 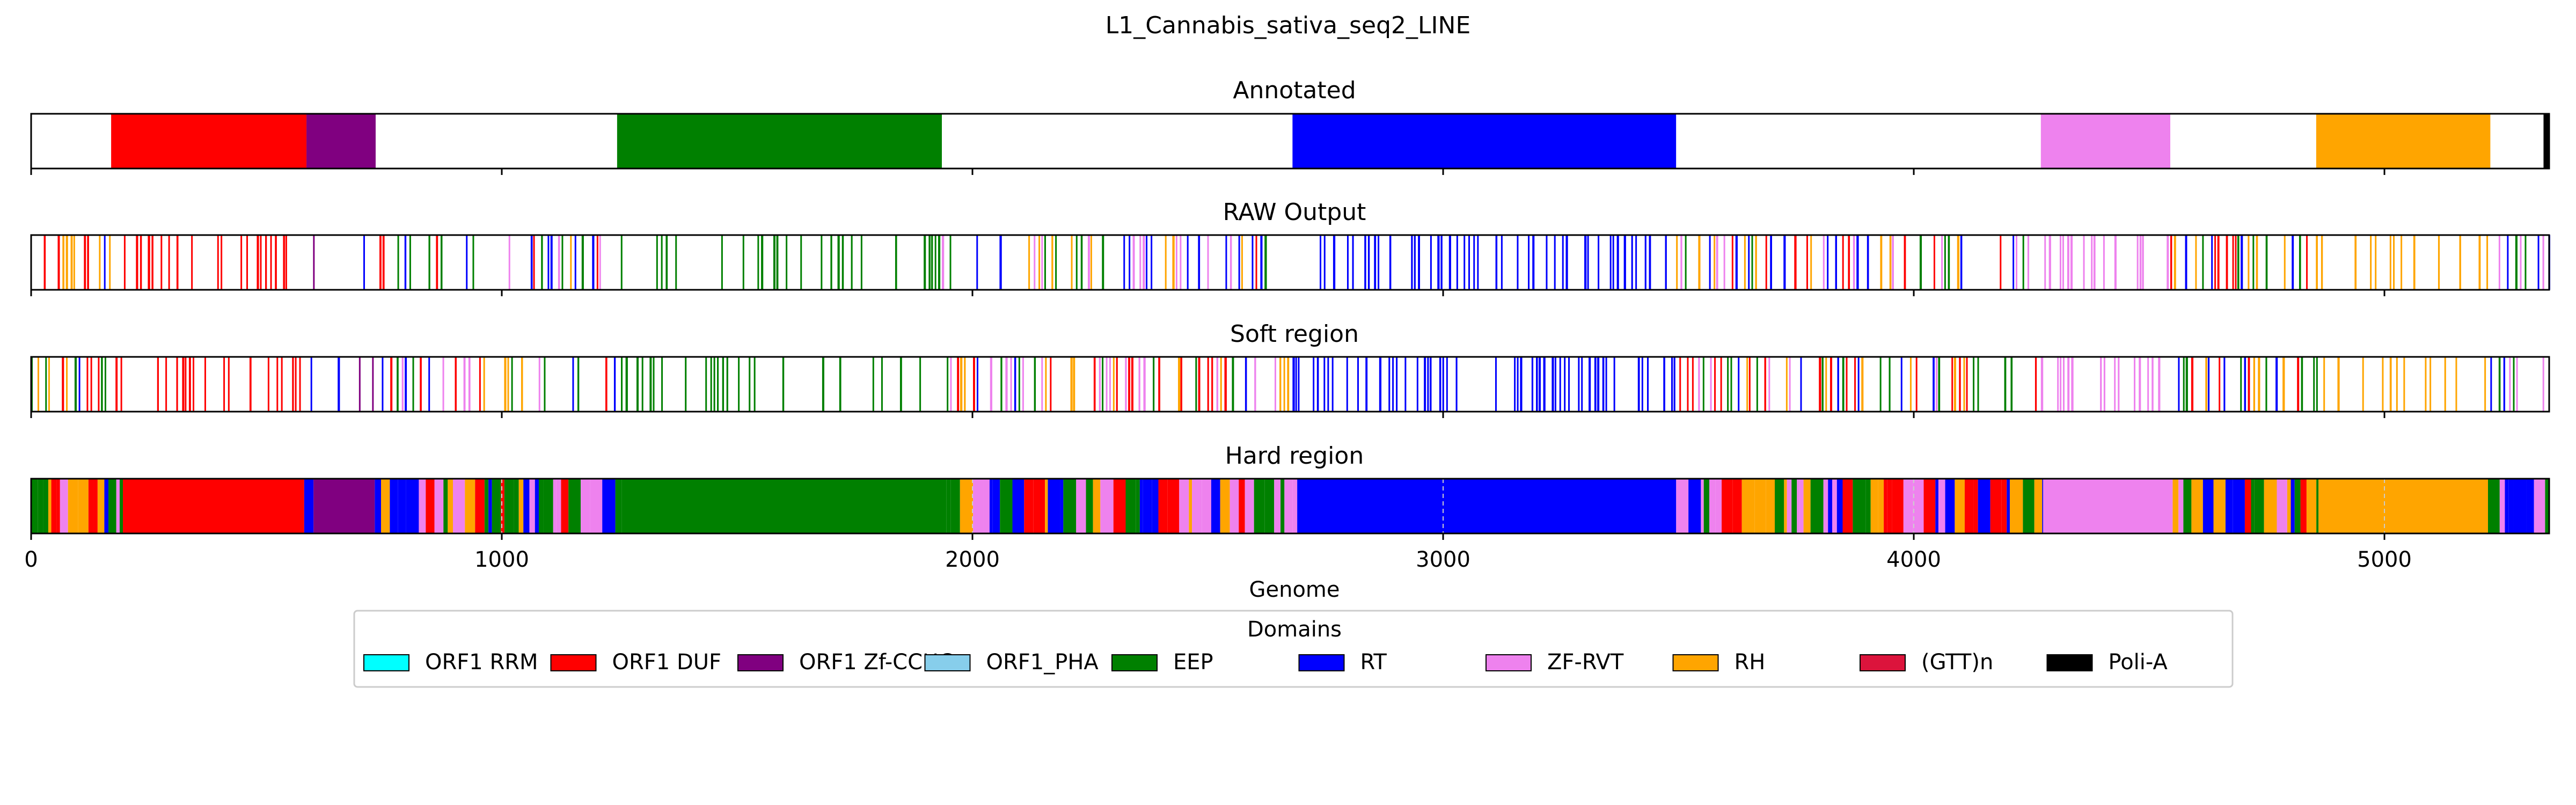 I want to click on legend-swatch, so click(x=573, y=662).